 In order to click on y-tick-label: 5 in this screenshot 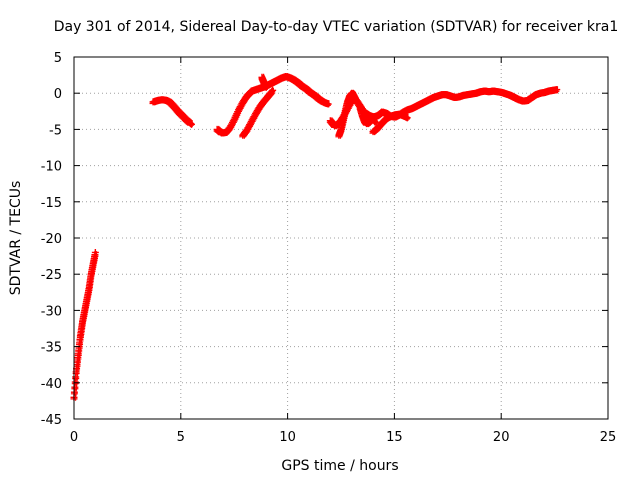, I will do `click(58, 58)`.